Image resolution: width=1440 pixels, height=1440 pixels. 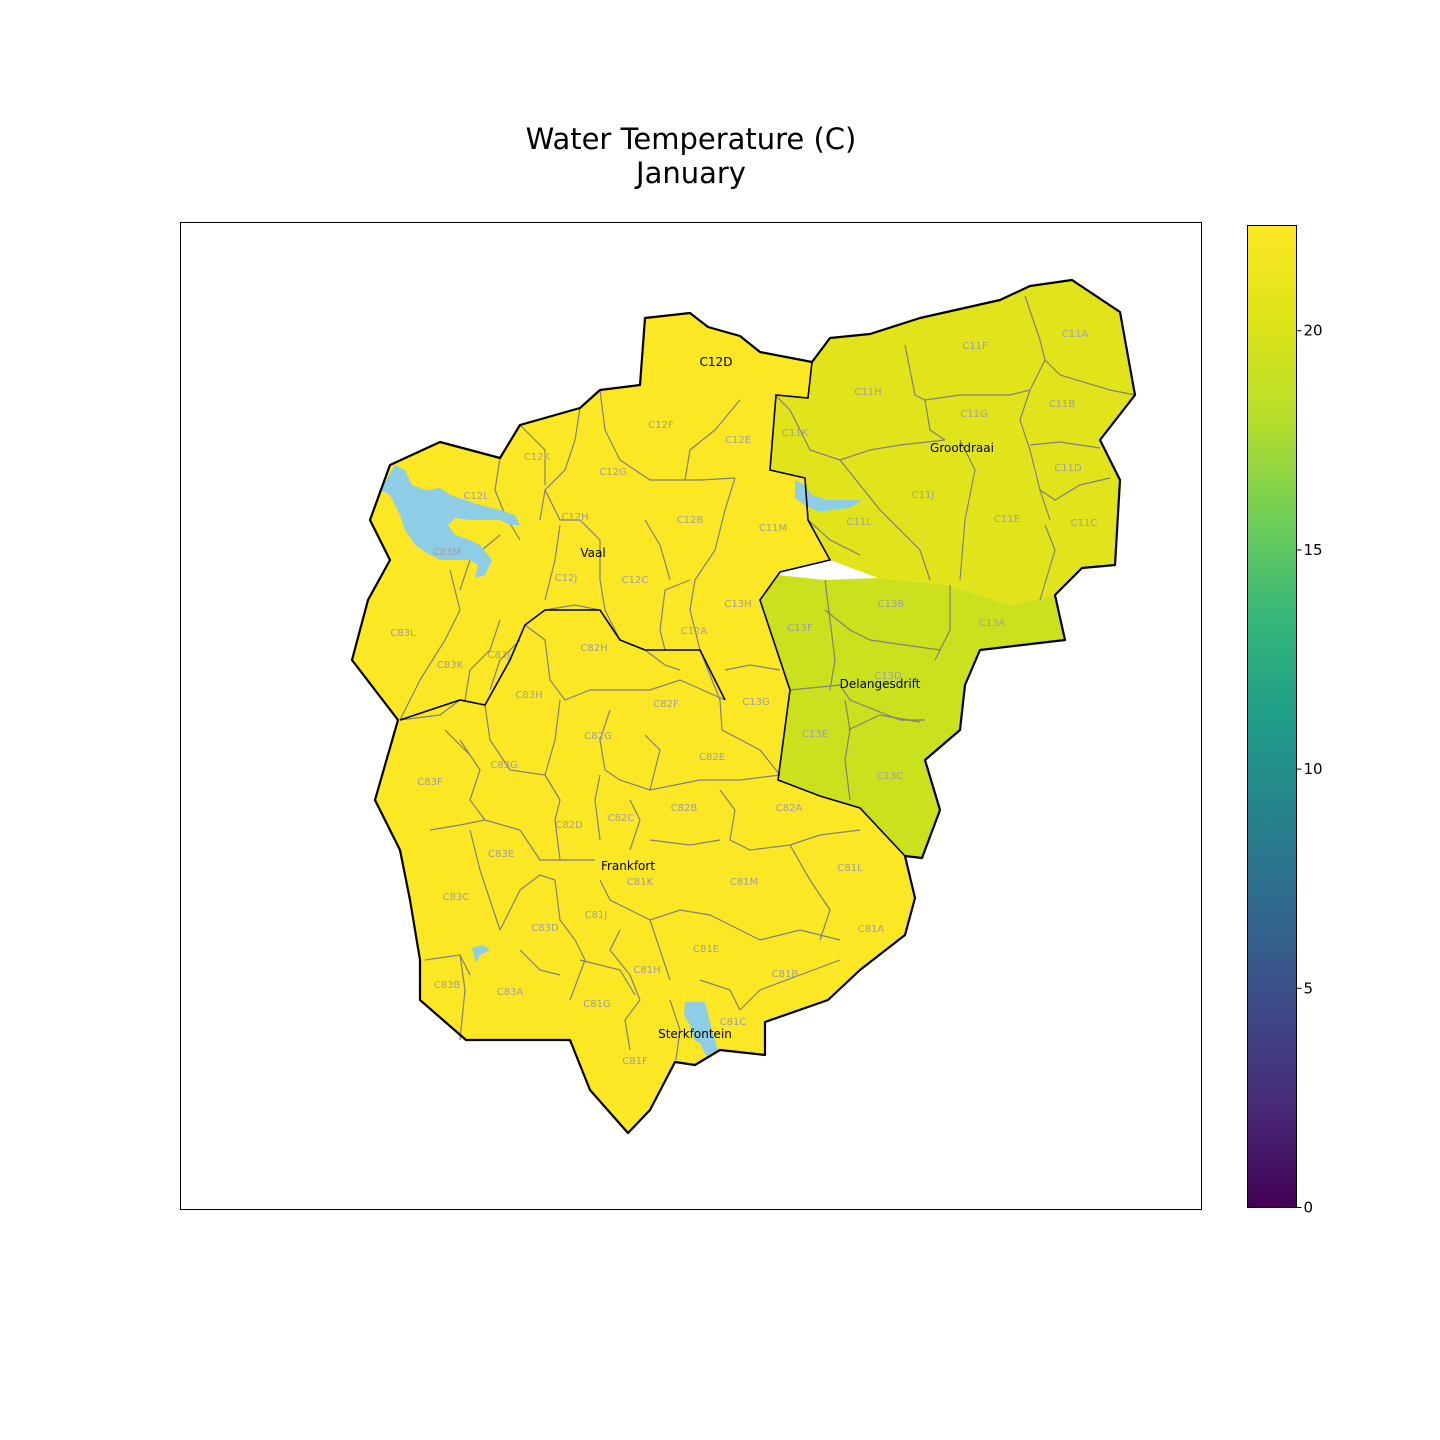 What do you see at coordinates (815, 734) in the screenshot?
I see `region-label: C13E` at bounding box center [815, 734].